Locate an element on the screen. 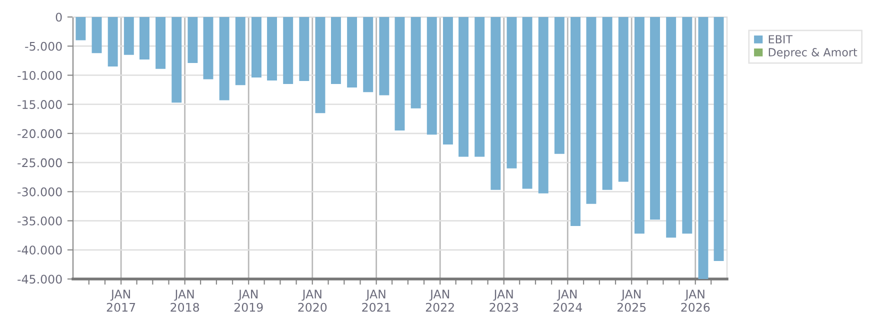 The width and height of the screenshot is (876, 313). y-tick-label: -20.000 is located at coordinates (40, 133).